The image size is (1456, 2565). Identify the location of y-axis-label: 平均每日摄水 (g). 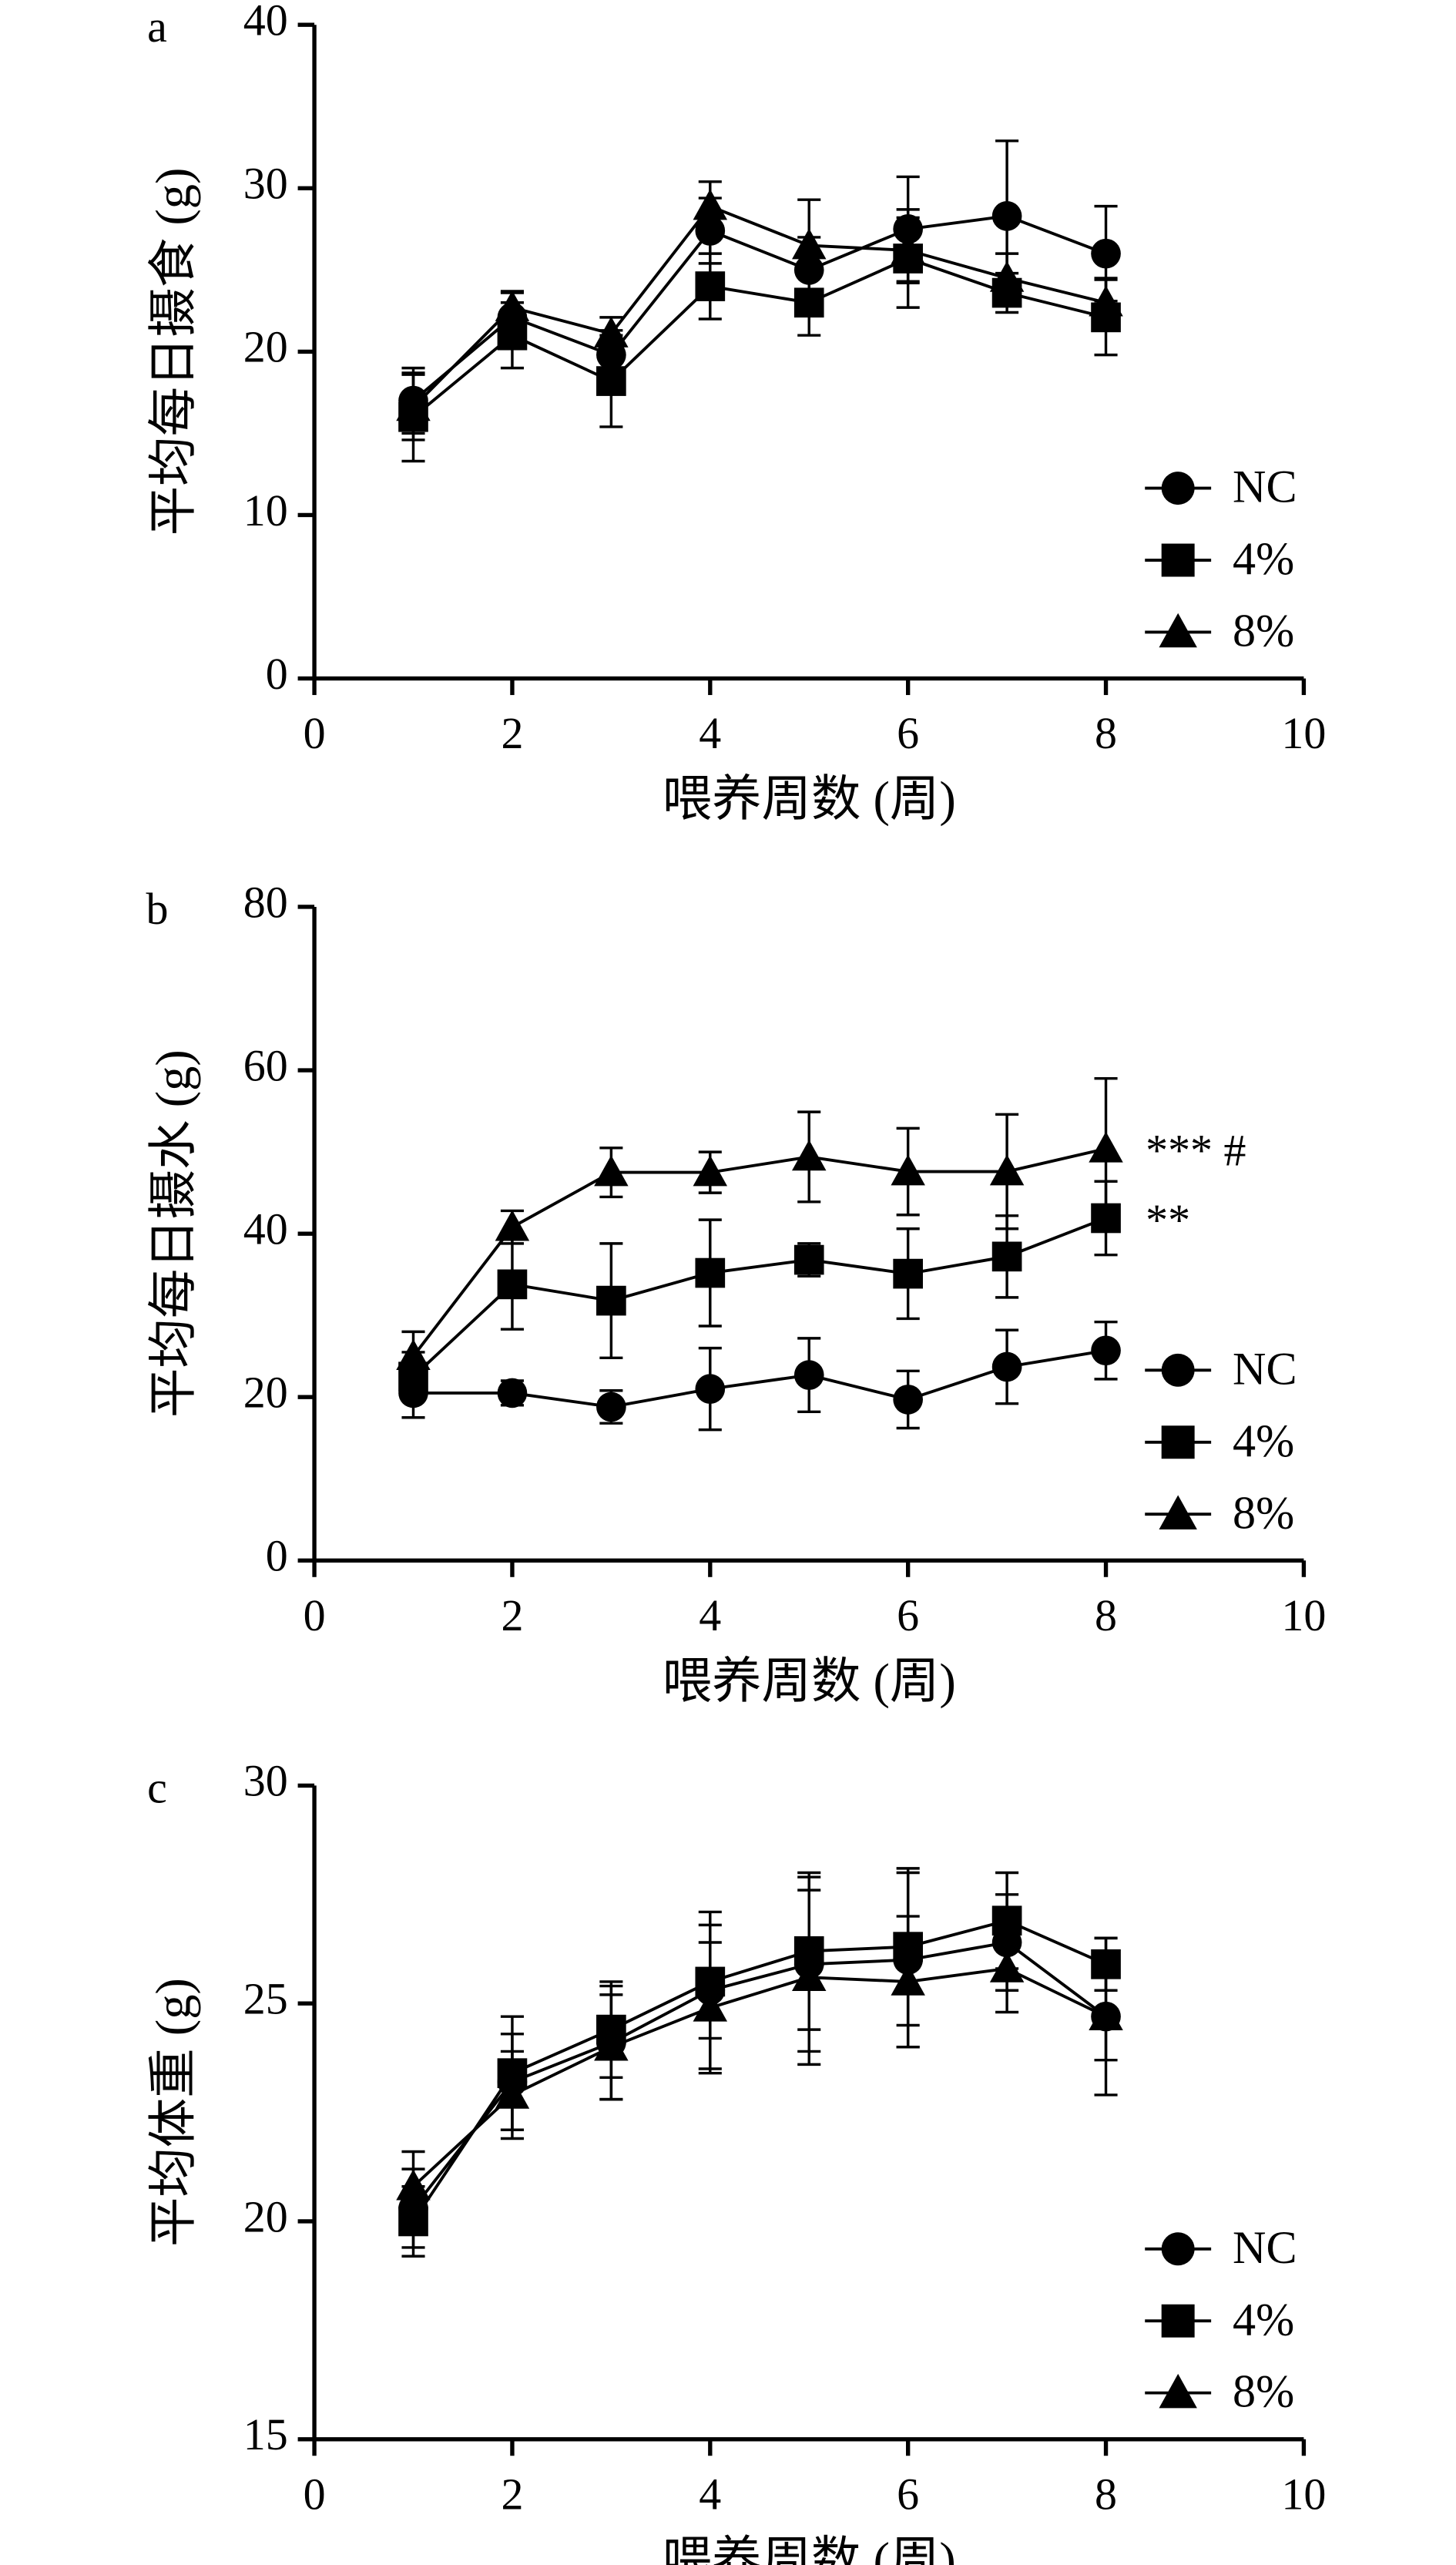
(173, 1233).